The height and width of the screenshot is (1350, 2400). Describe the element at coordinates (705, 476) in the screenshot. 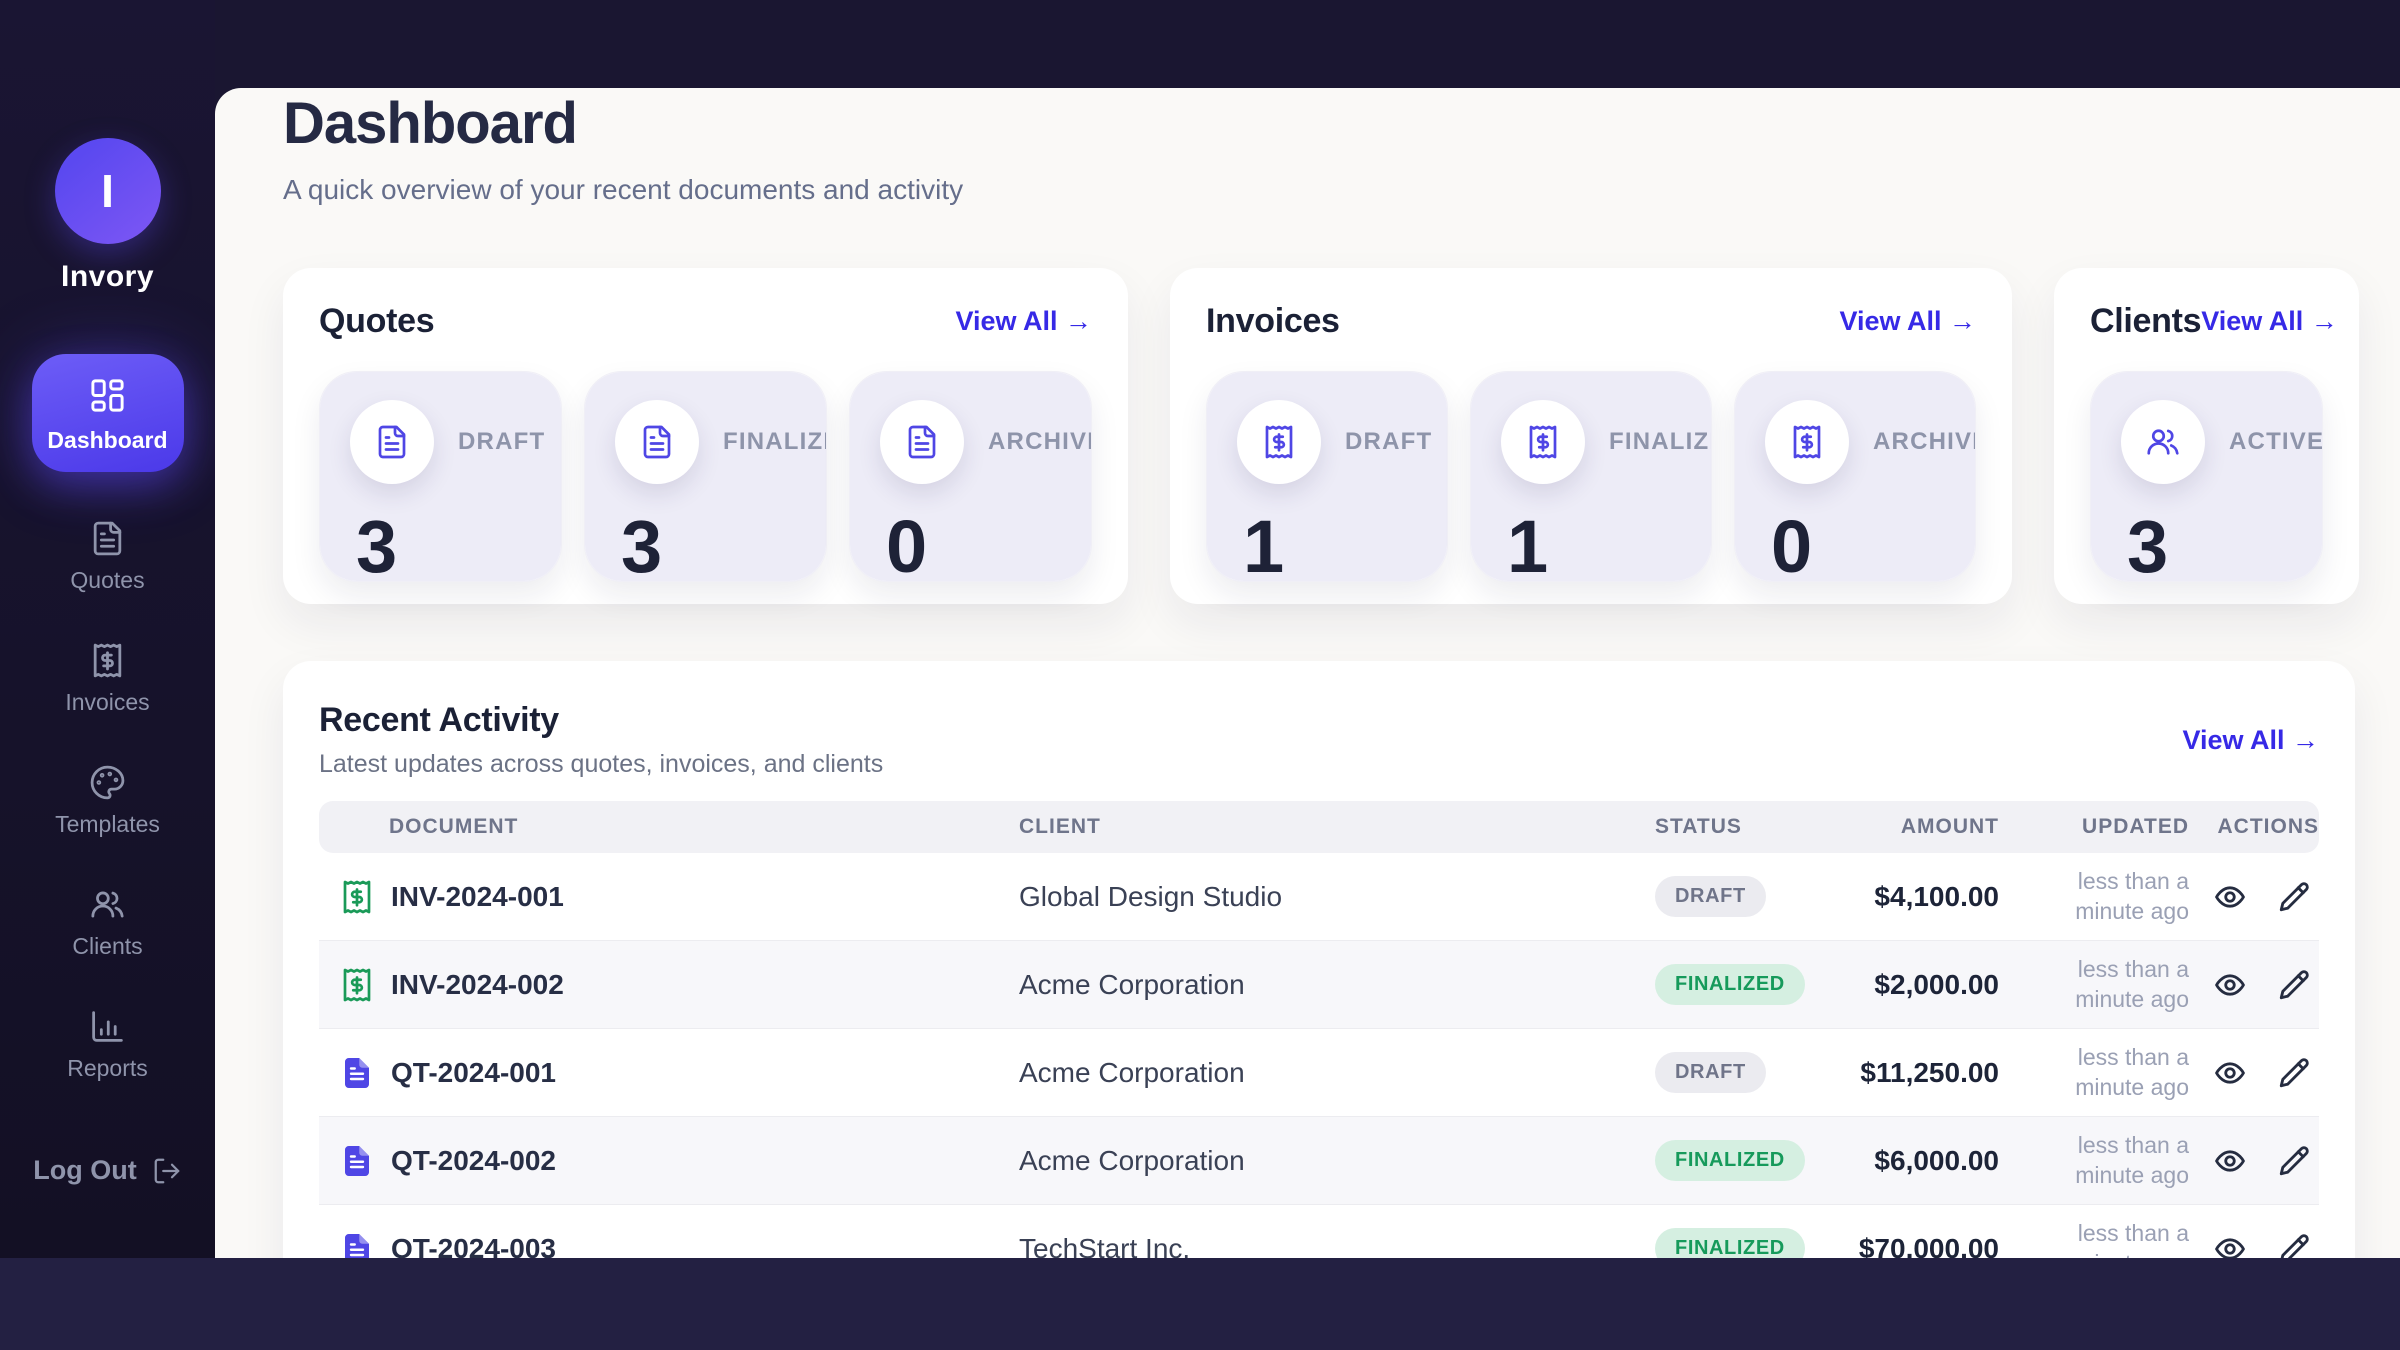

I see `quotes-finalized-tile: FINALIZED 3` at that location.